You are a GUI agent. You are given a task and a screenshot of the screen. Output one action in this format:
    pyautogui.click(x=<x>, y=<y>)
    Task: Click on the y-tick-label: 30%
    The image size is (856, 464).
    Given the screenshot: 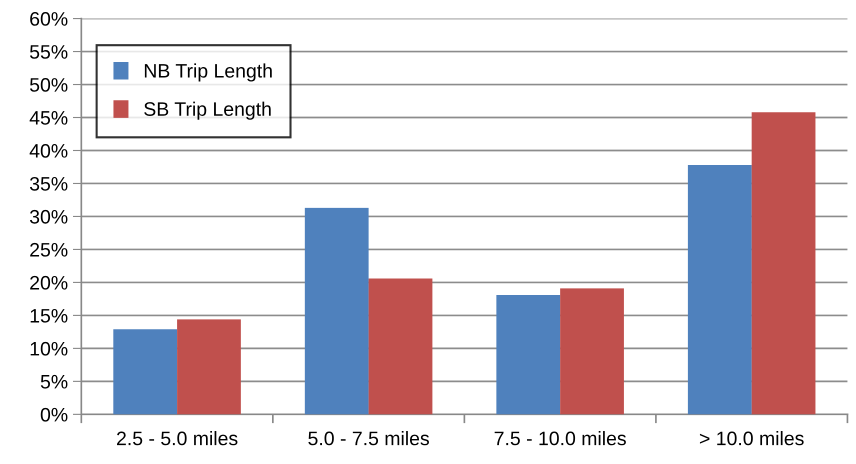 What is the action you would take?
    pyautogui.click(x=49, y=217)
    